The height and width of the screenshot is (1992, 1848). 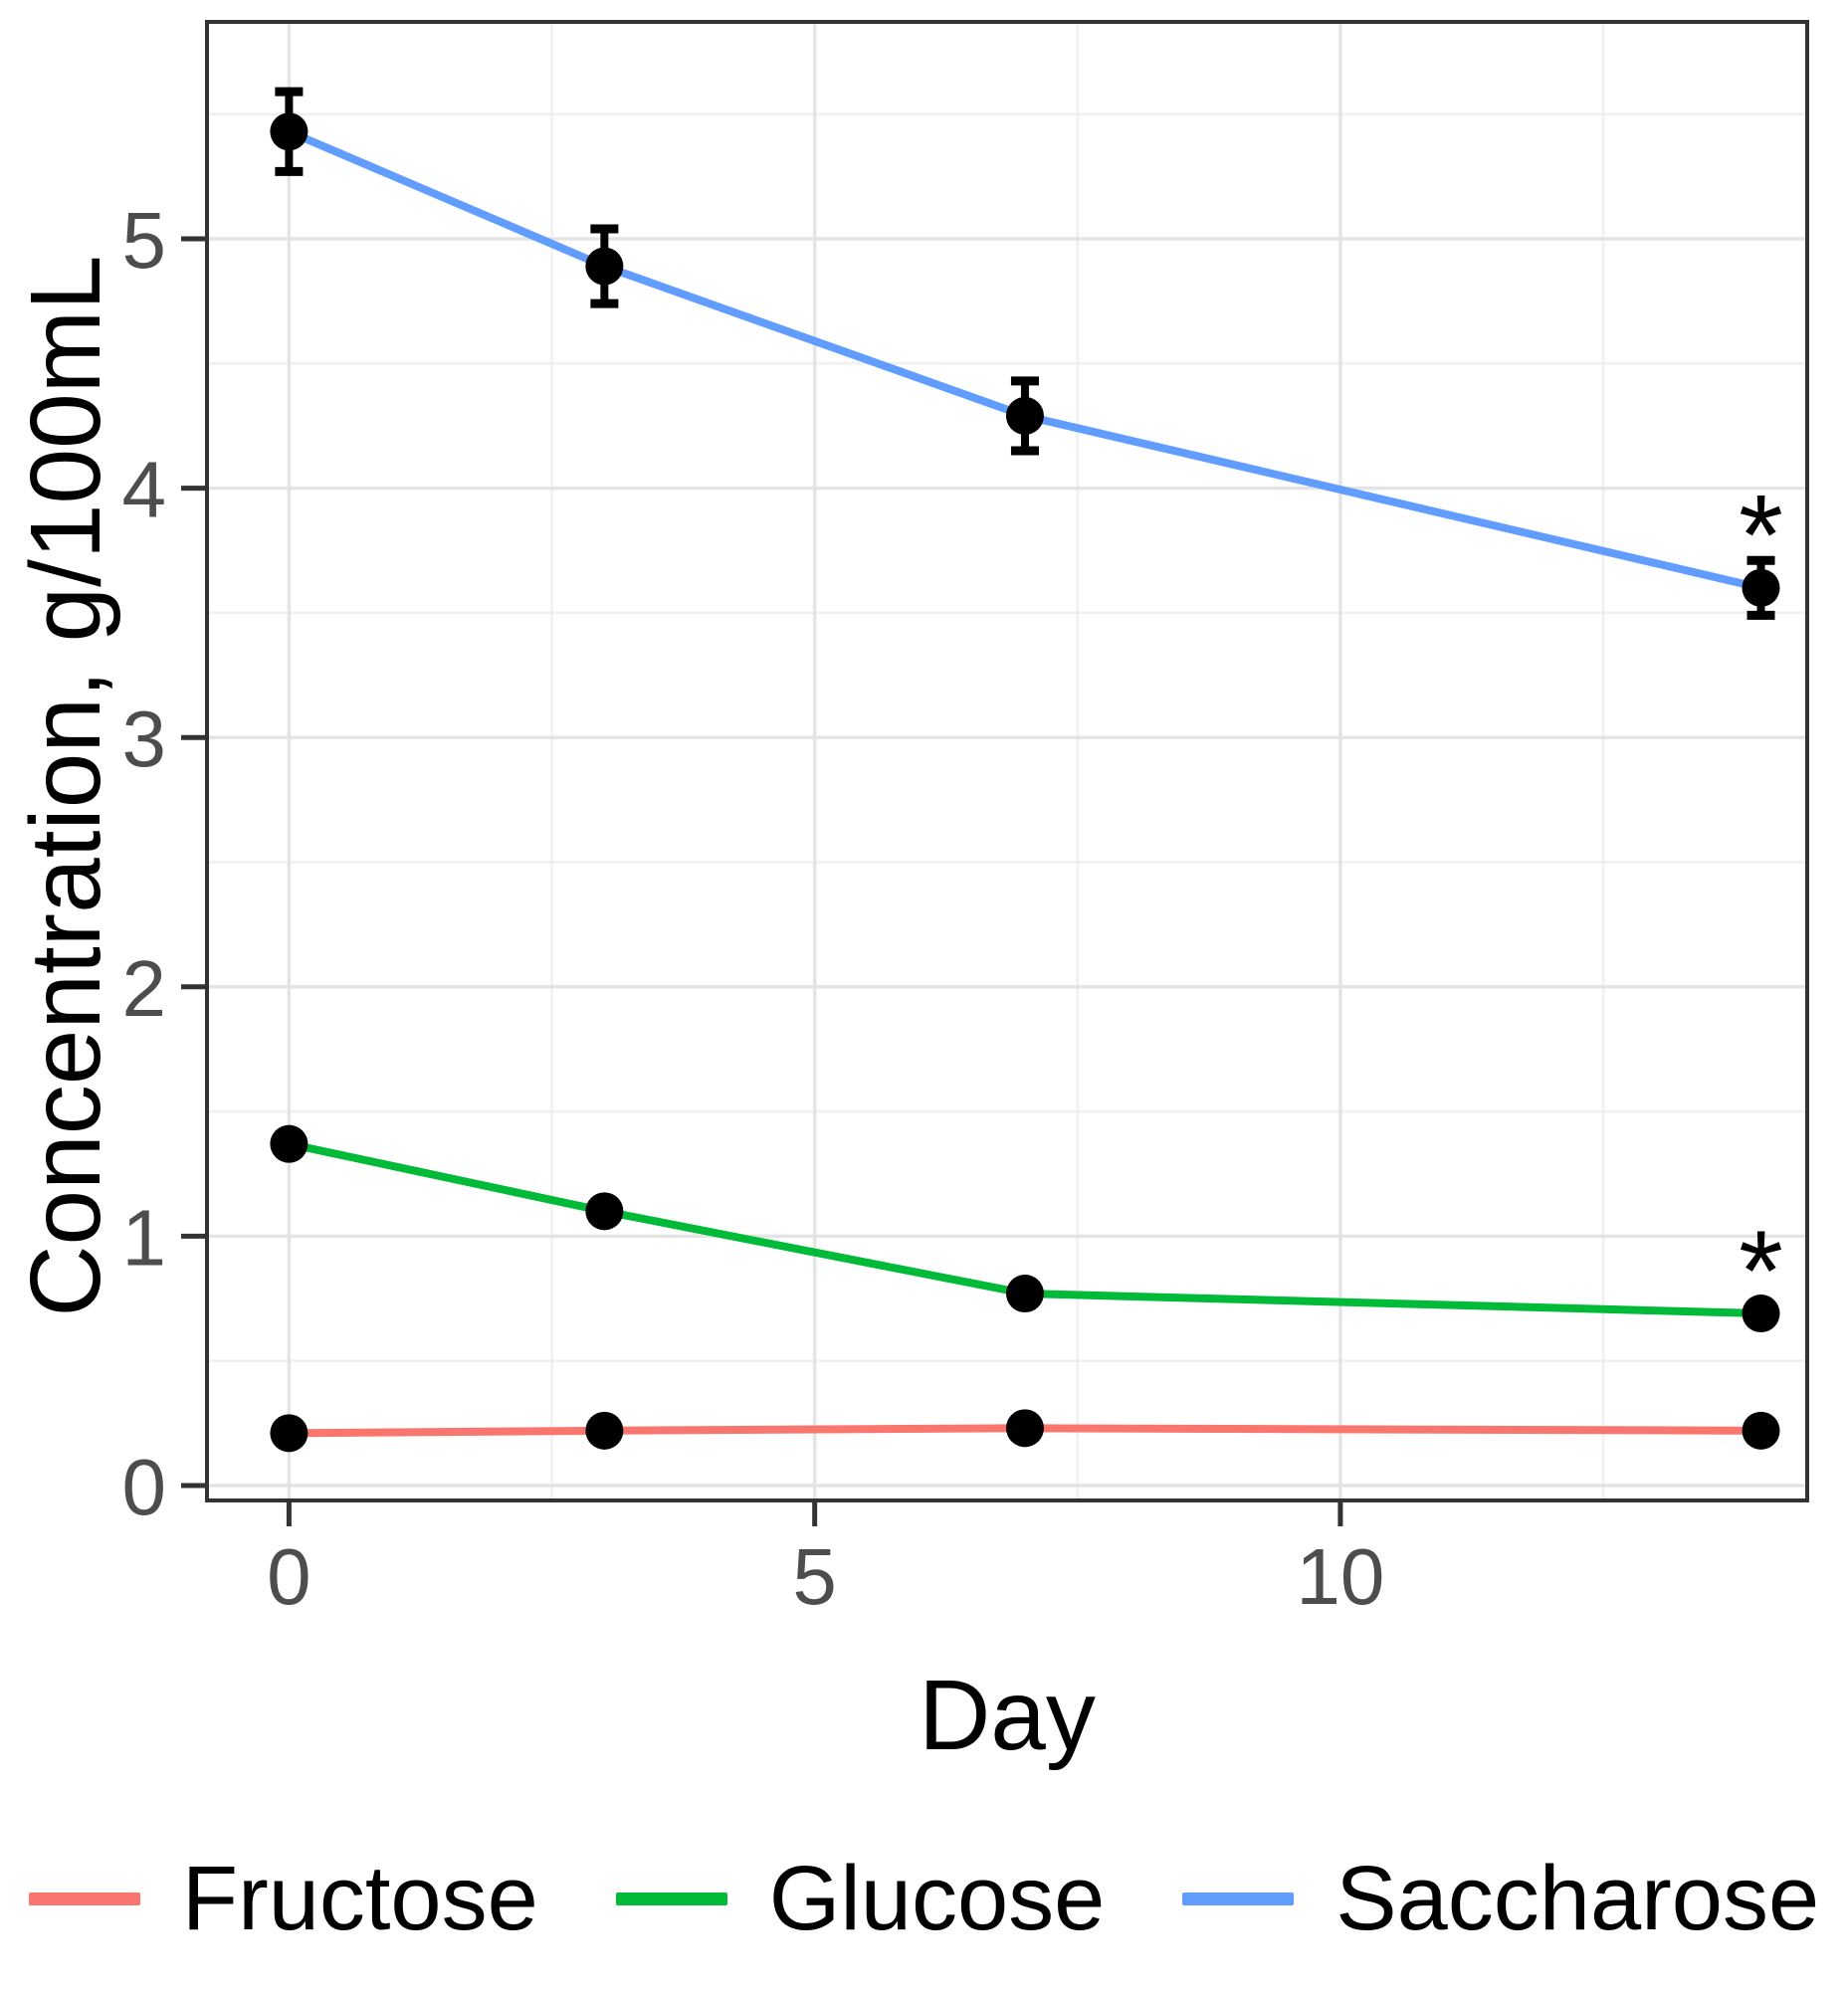 I want to click on significance-asterisks: **, so click(x=1761, y=904).